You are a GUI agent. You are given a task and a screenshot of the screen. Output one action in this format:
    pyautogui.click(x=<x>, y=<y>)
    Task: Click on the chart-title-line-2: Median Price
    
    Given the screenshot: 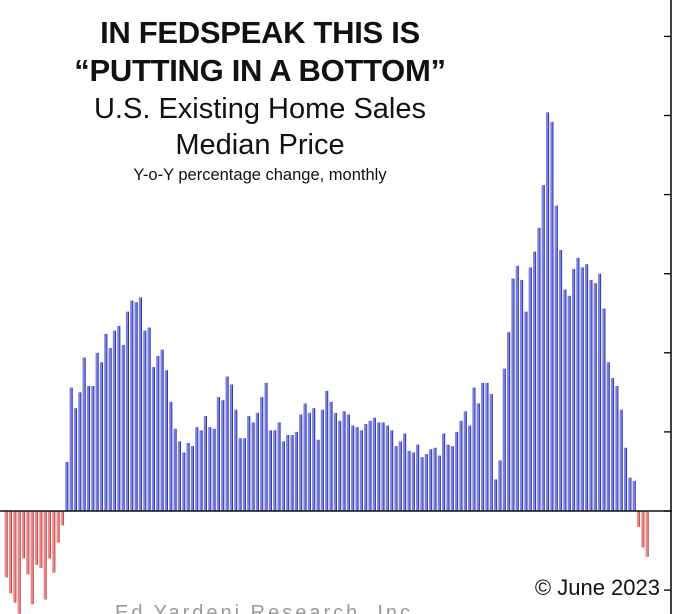 What is the action you would take?
    pyautogui.click(x=260, y=145)
    